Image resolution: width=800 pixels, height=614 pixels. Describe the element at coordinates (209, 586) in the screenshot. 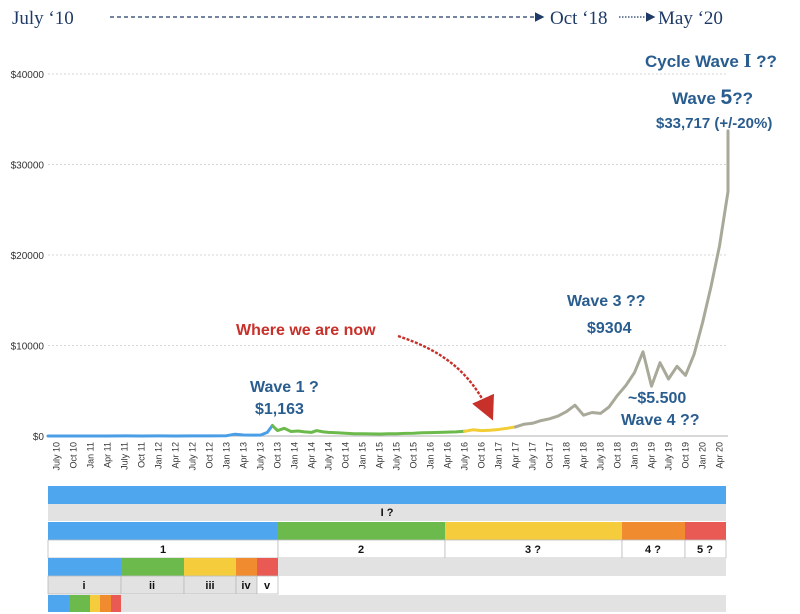

I see `intermediate-label-iii: iii` at that location.